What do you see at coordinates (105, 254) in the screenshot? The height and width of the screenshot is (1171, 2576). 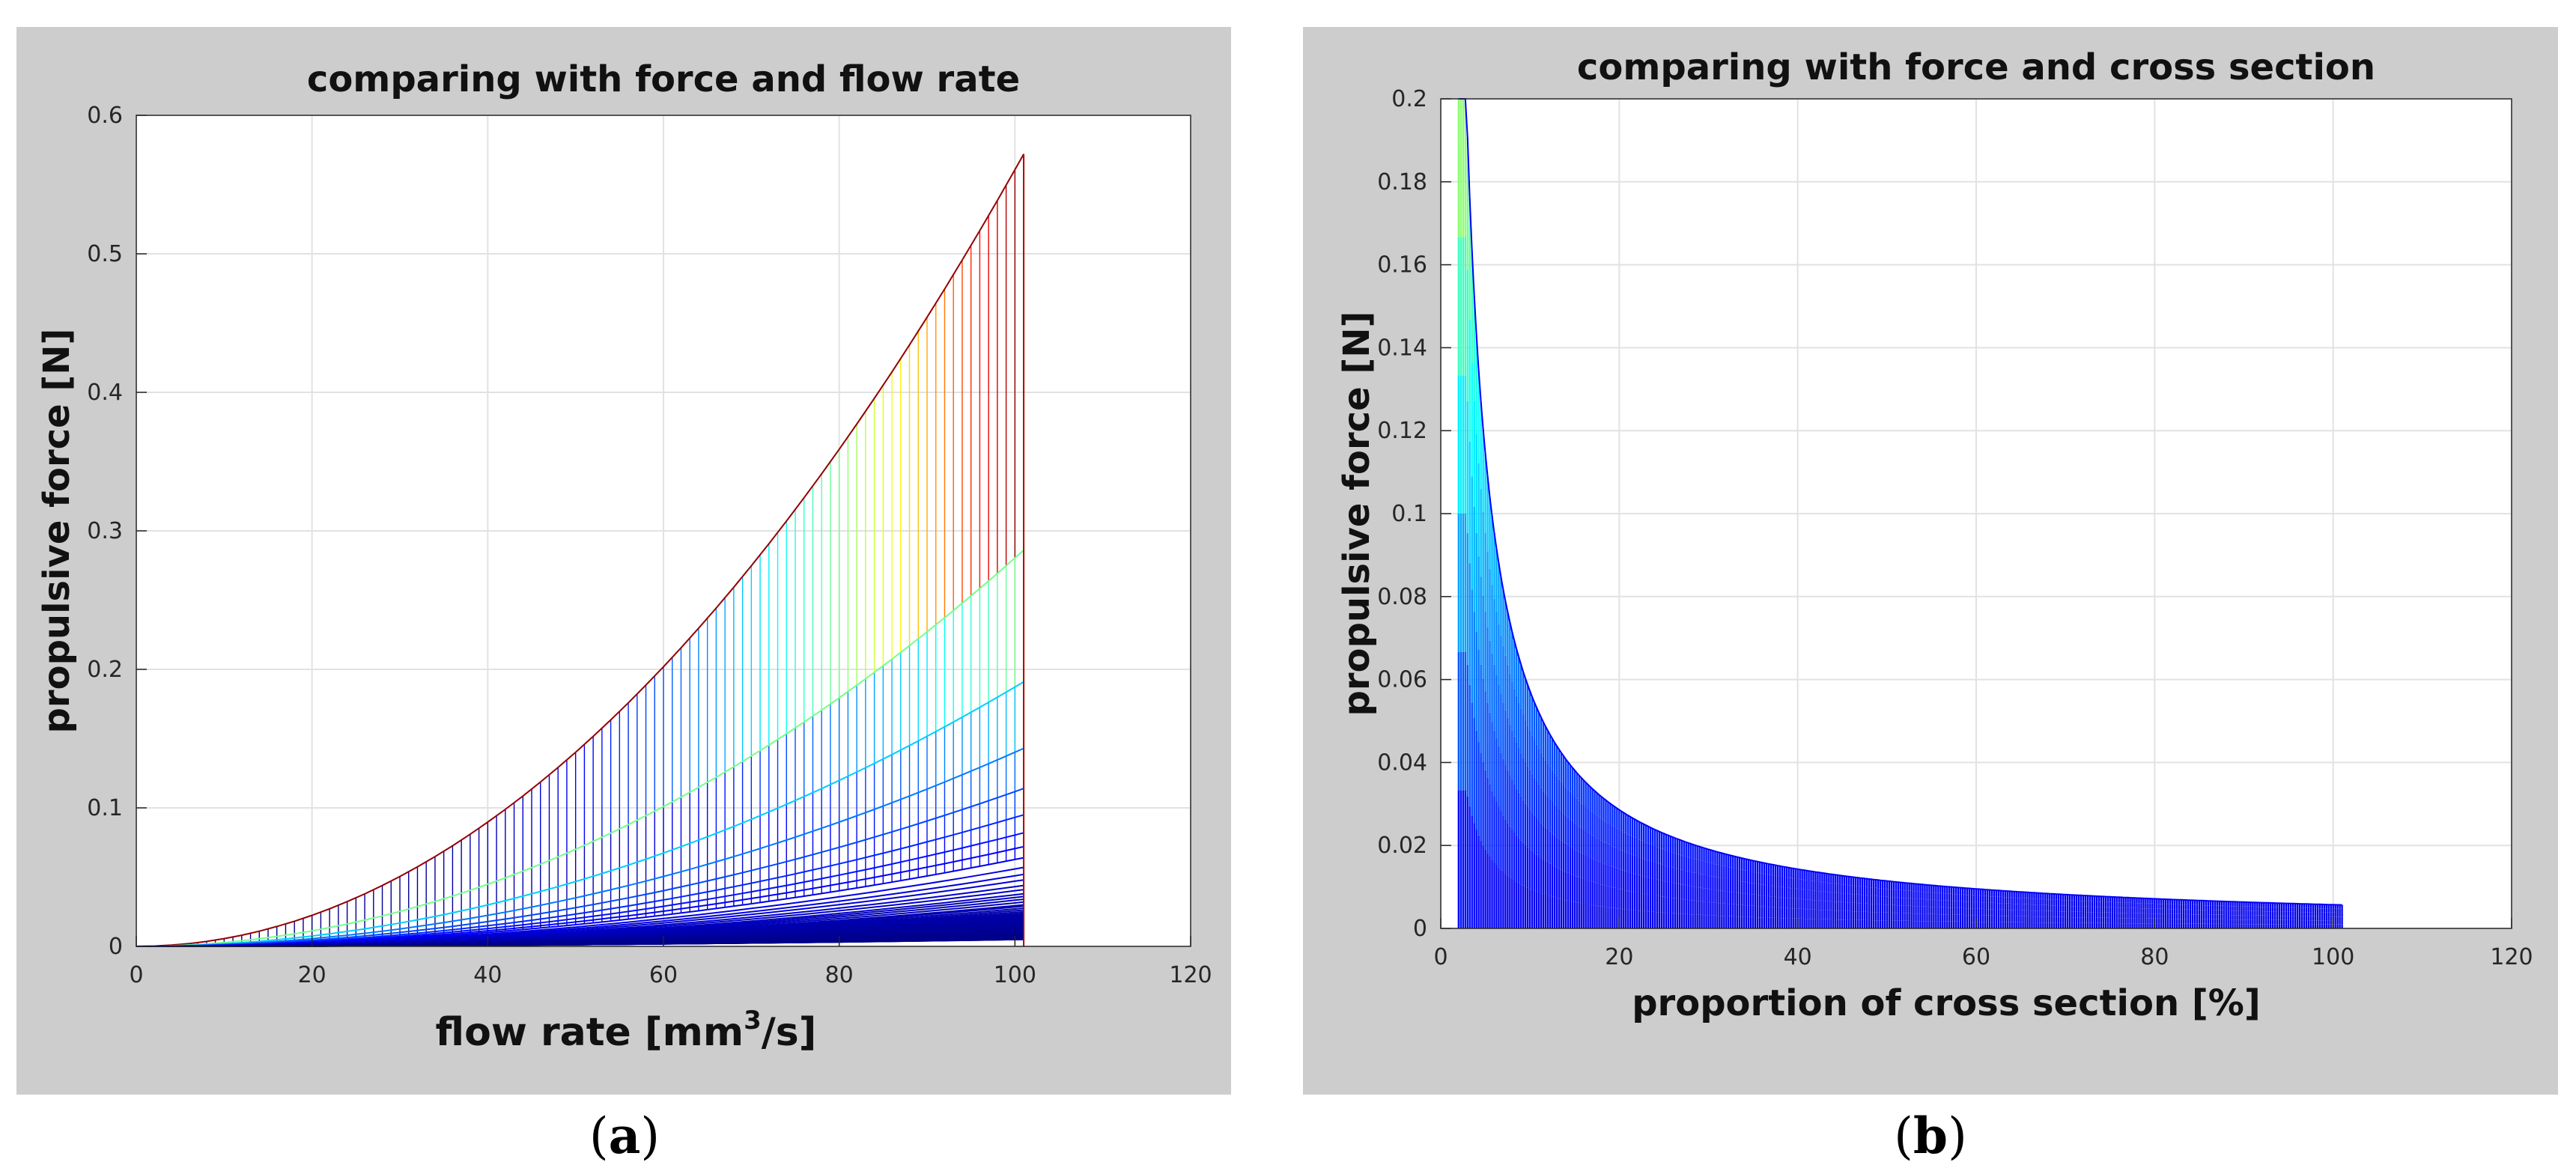 I see `y-tick-label: 0.5` at bounding box center [105, 254].